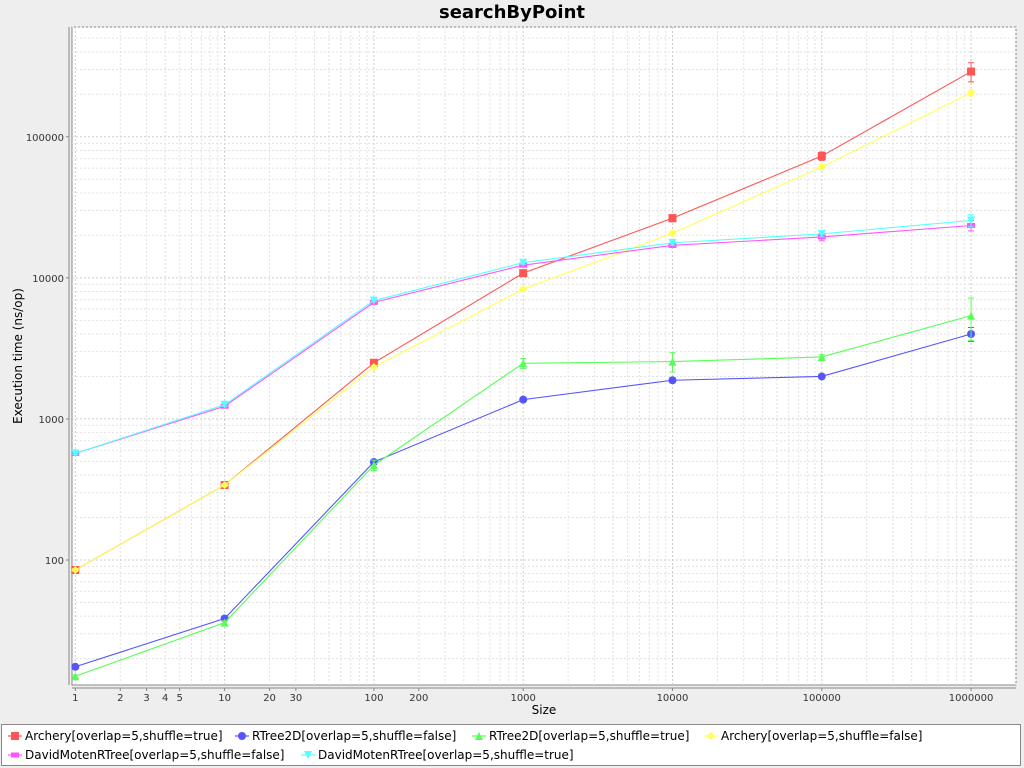 The image size is (1024, 768). What do you see at coordinates (155, 755) in the screenshot?
I see `legend-label: DavidMotenRTree[overlap=5,shuffle=false]` at bounding box center [155, 755].